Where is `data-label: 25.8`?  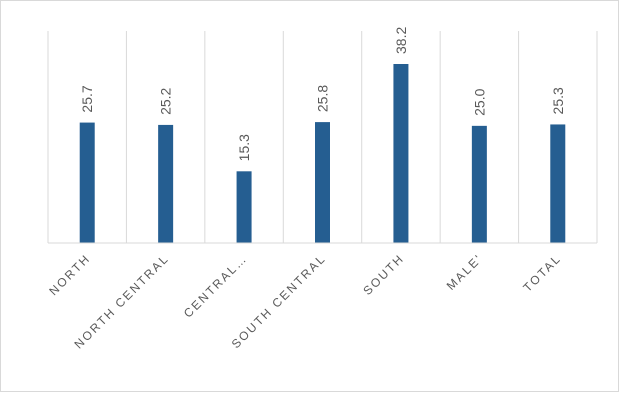 data-label: 25.8 is located at coordinates (323, 98).